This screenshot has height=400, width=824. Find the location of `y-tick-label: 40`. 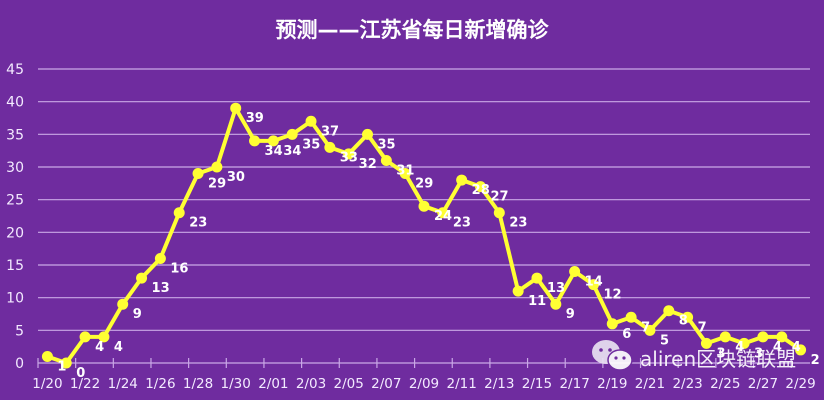

y-tick-label: 40 is located at coordinates (15, 103).